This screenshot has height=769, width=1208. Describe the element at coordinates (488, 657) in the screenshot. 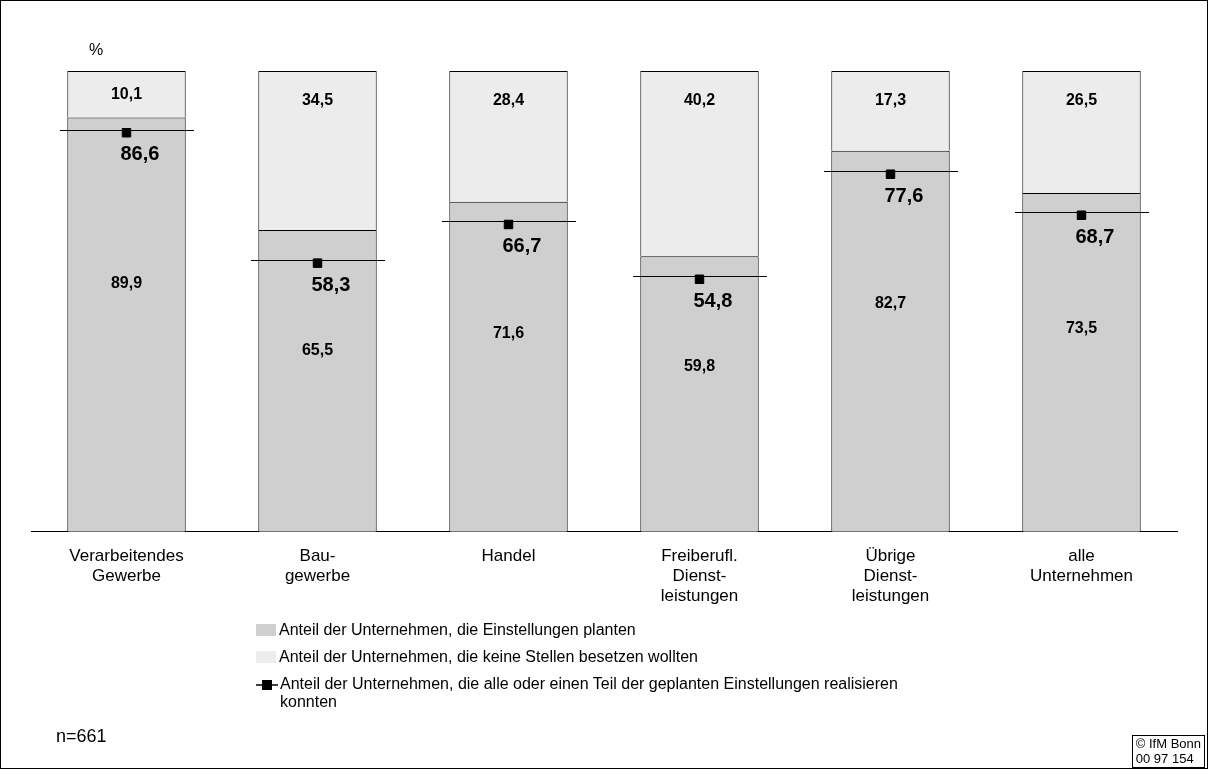

I see `legend-label: Anteil der Unternehmen, die keine Stellen besetzen wollten` at that location.